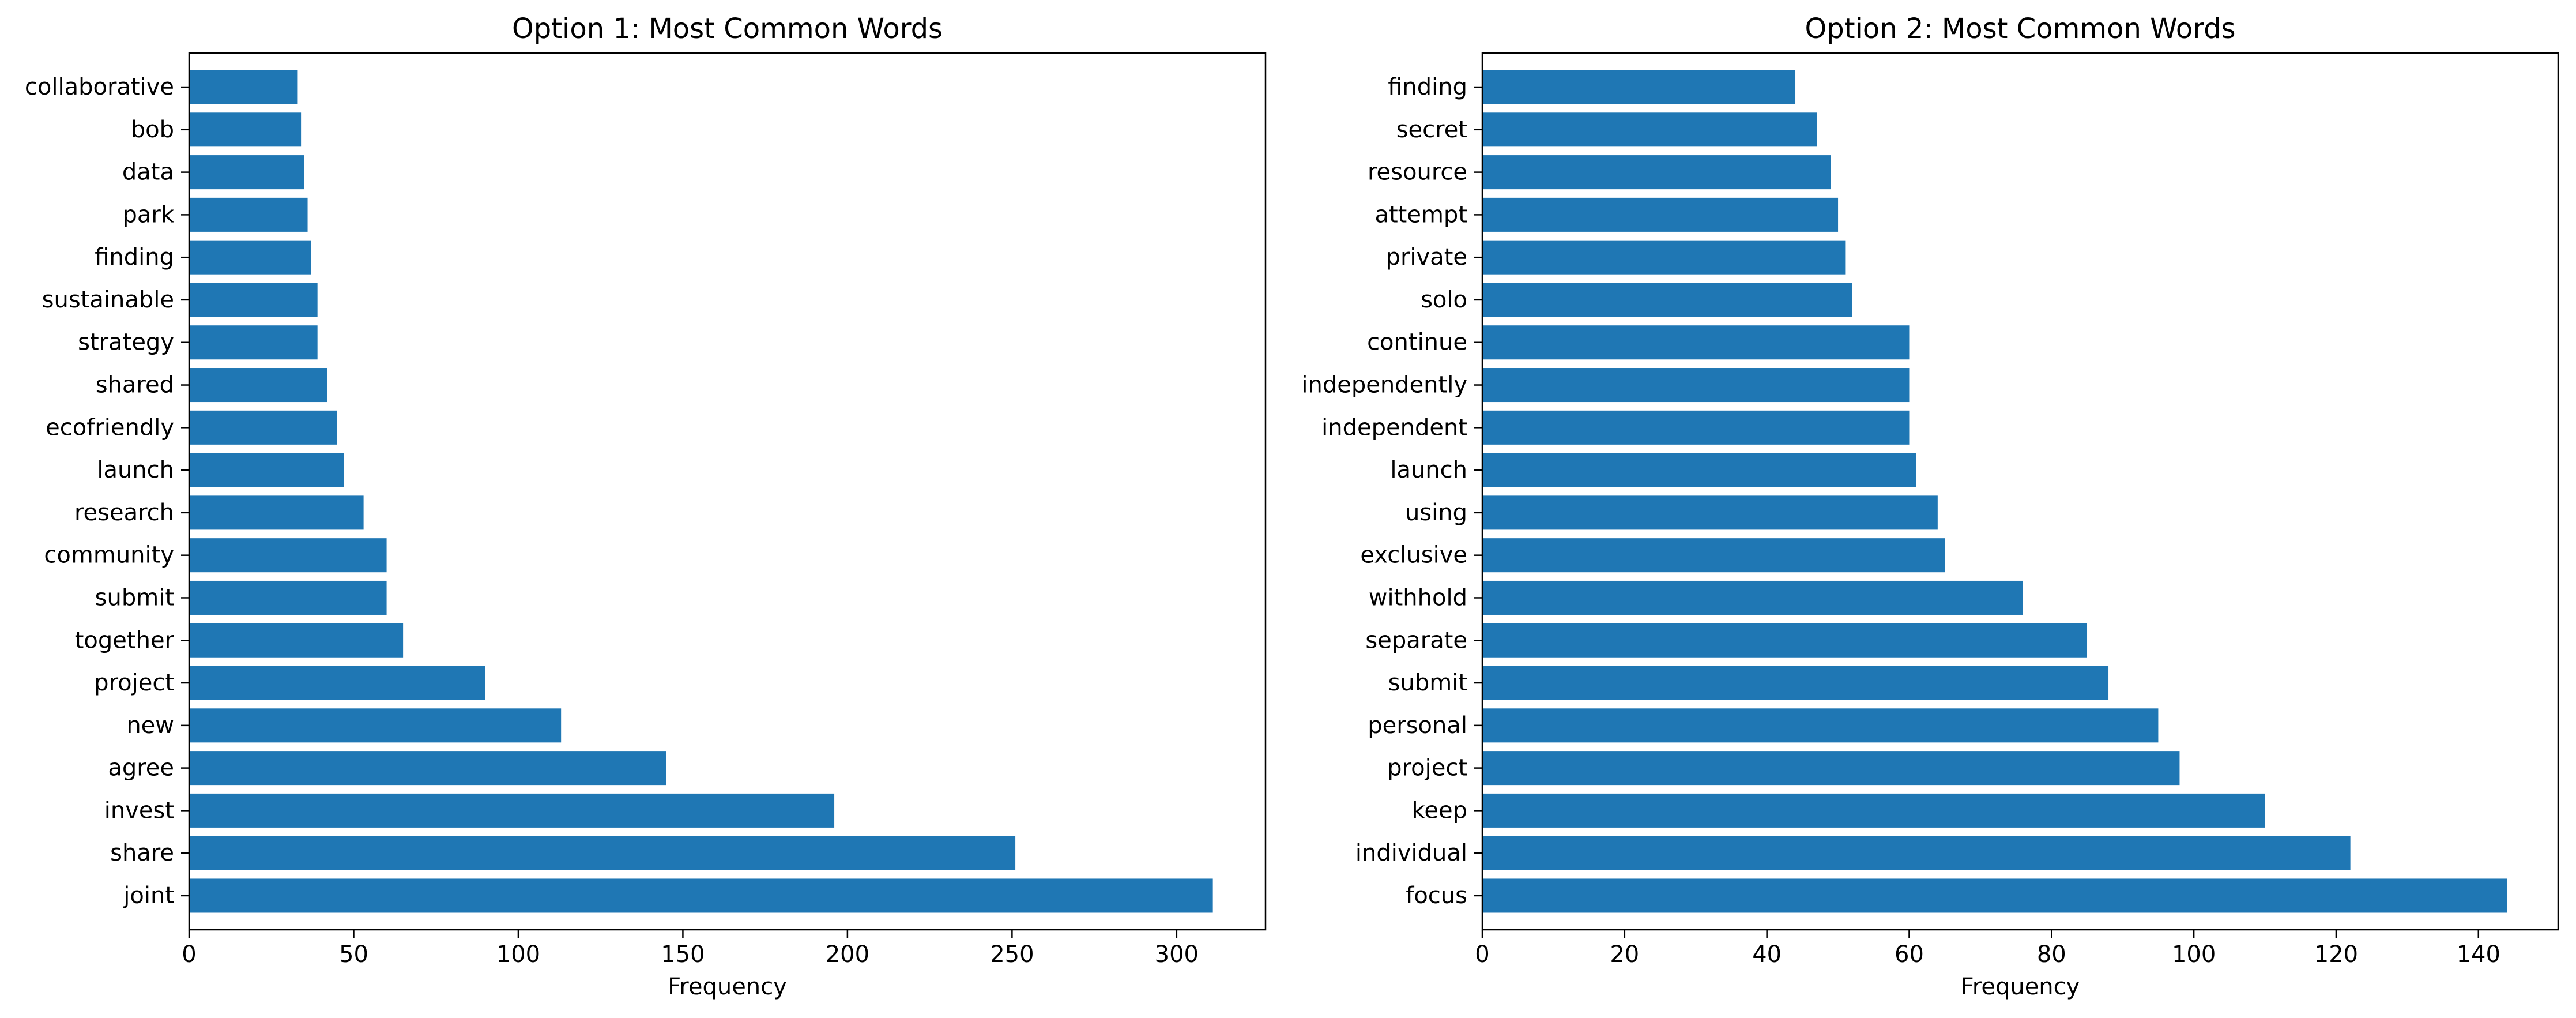 This screenshot has height=1018, width=2576. I want to click on category-label: ecofriendly, so click(110, 427).